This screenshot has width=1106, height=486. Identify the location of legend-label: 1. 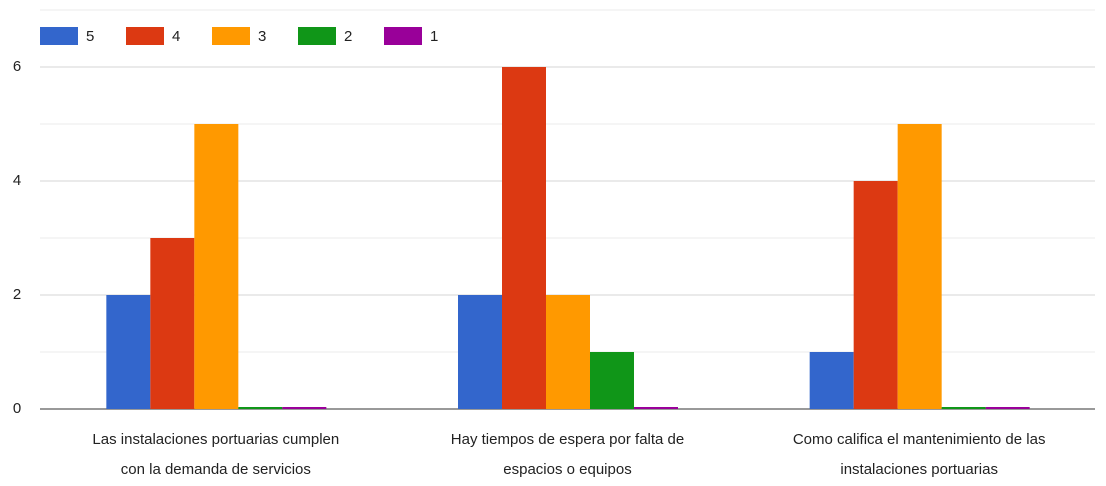
(434, 36).